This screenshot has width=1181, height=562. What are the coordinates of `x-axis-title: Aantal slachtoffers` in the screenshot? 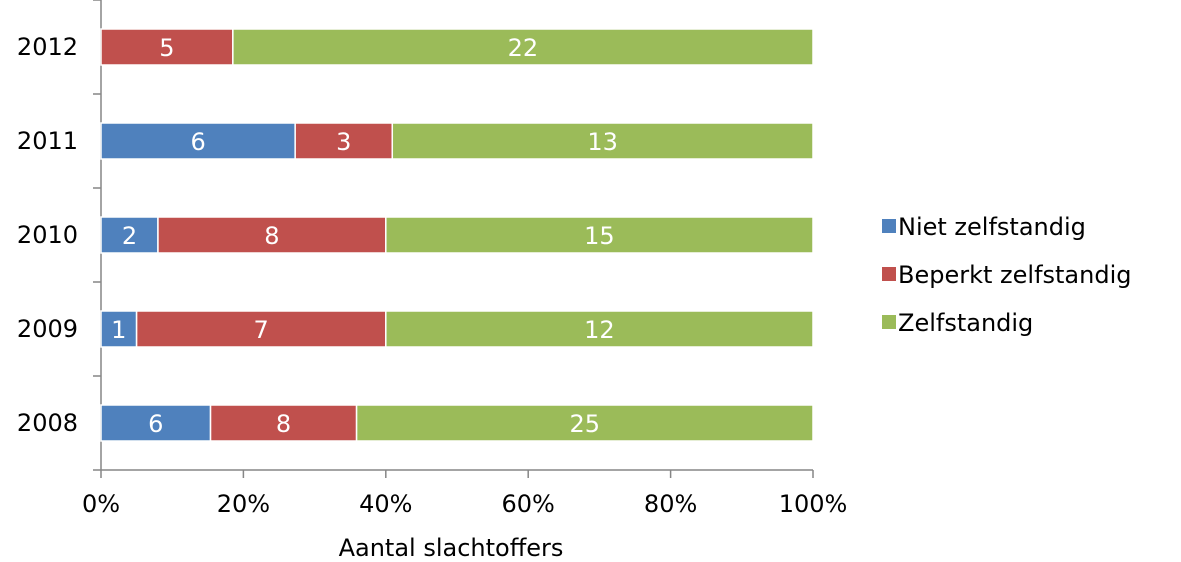 It's located at (451, 545).